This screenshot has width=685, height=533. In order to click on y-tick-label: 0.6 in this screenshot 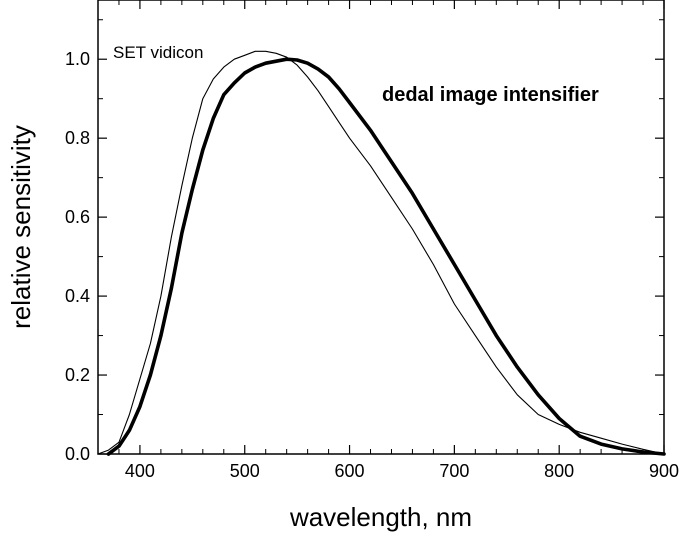, I will do `click(77, 217)`.